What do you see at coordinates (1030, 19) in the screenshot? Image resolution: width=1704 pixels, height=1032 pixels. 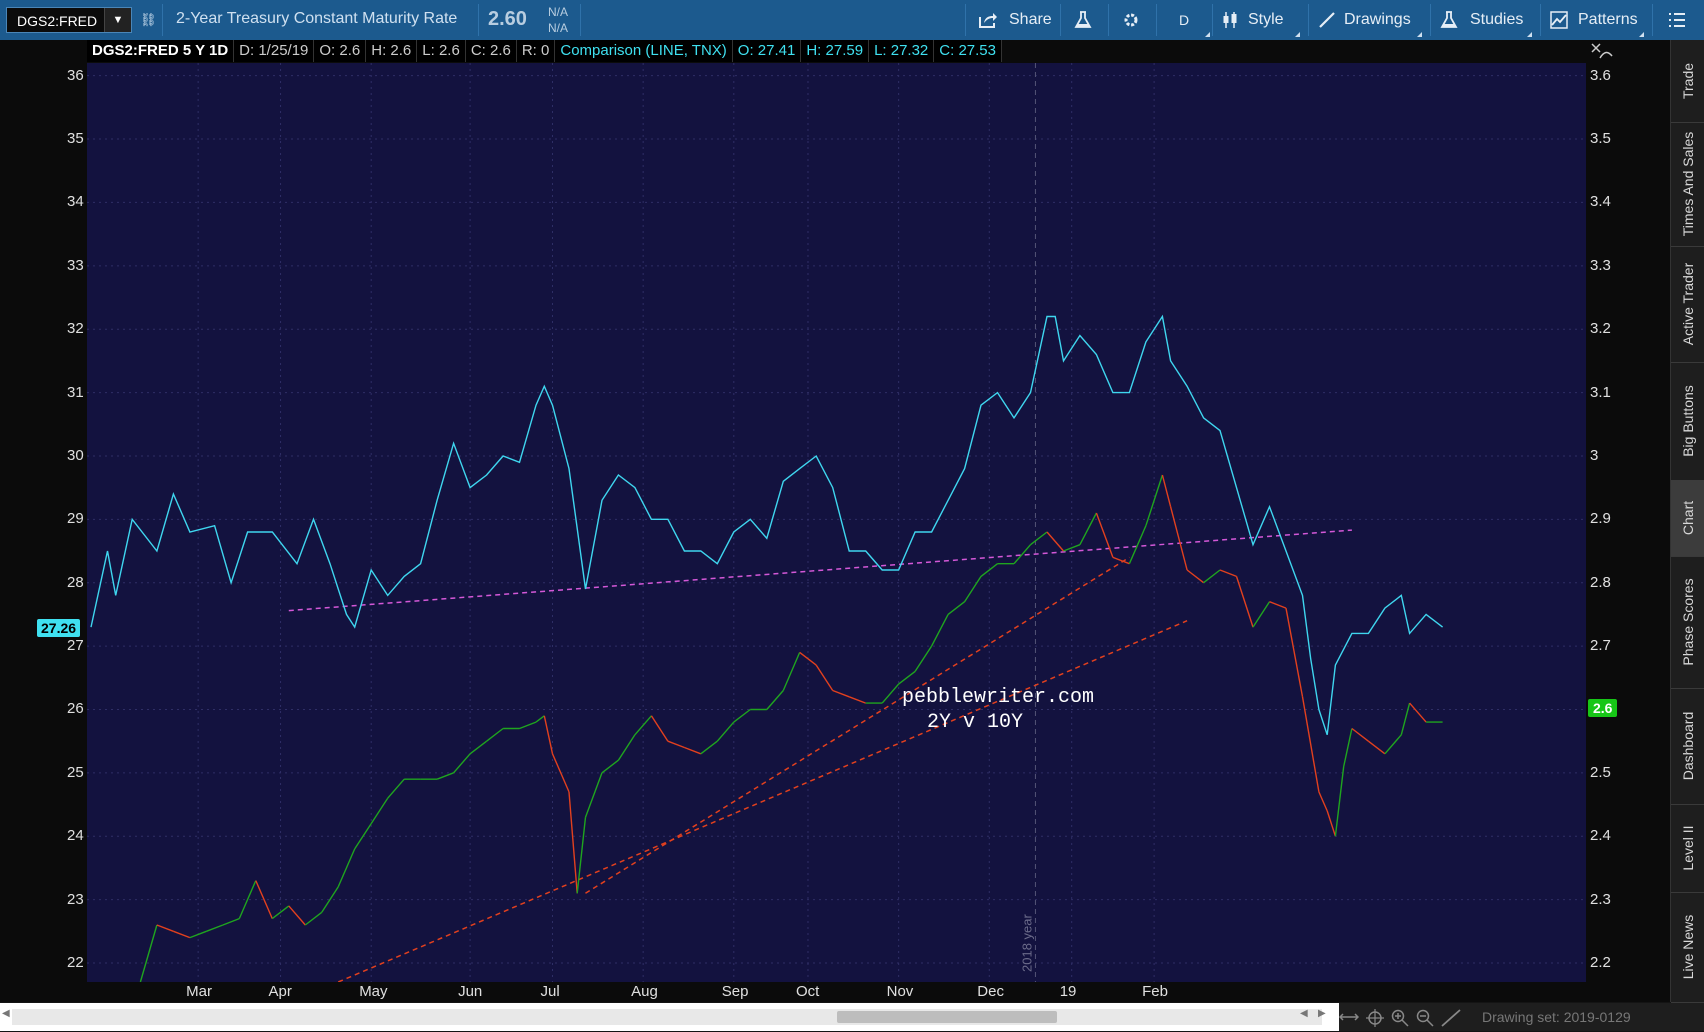 I see `share-label: Share` at bounding box center [1030, 19].